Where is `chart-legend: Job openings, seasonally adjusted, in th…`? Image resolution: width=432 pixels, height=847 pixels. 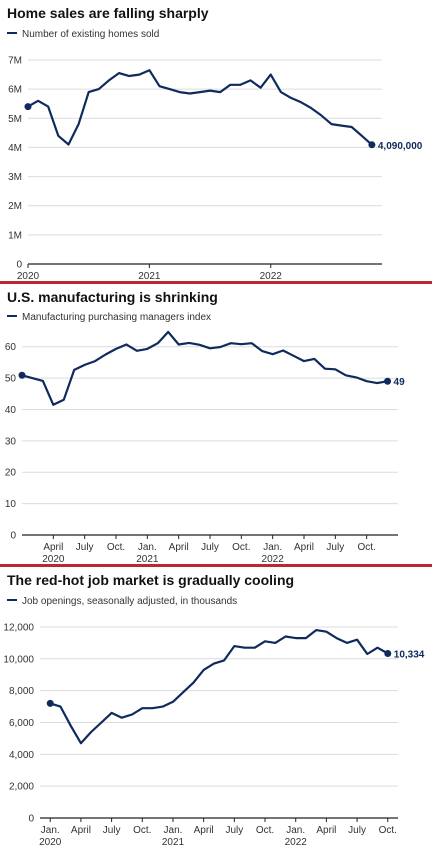 chart-legend: Job openings, seasonally adjusted, in th… is located at coordinates (122, 601).